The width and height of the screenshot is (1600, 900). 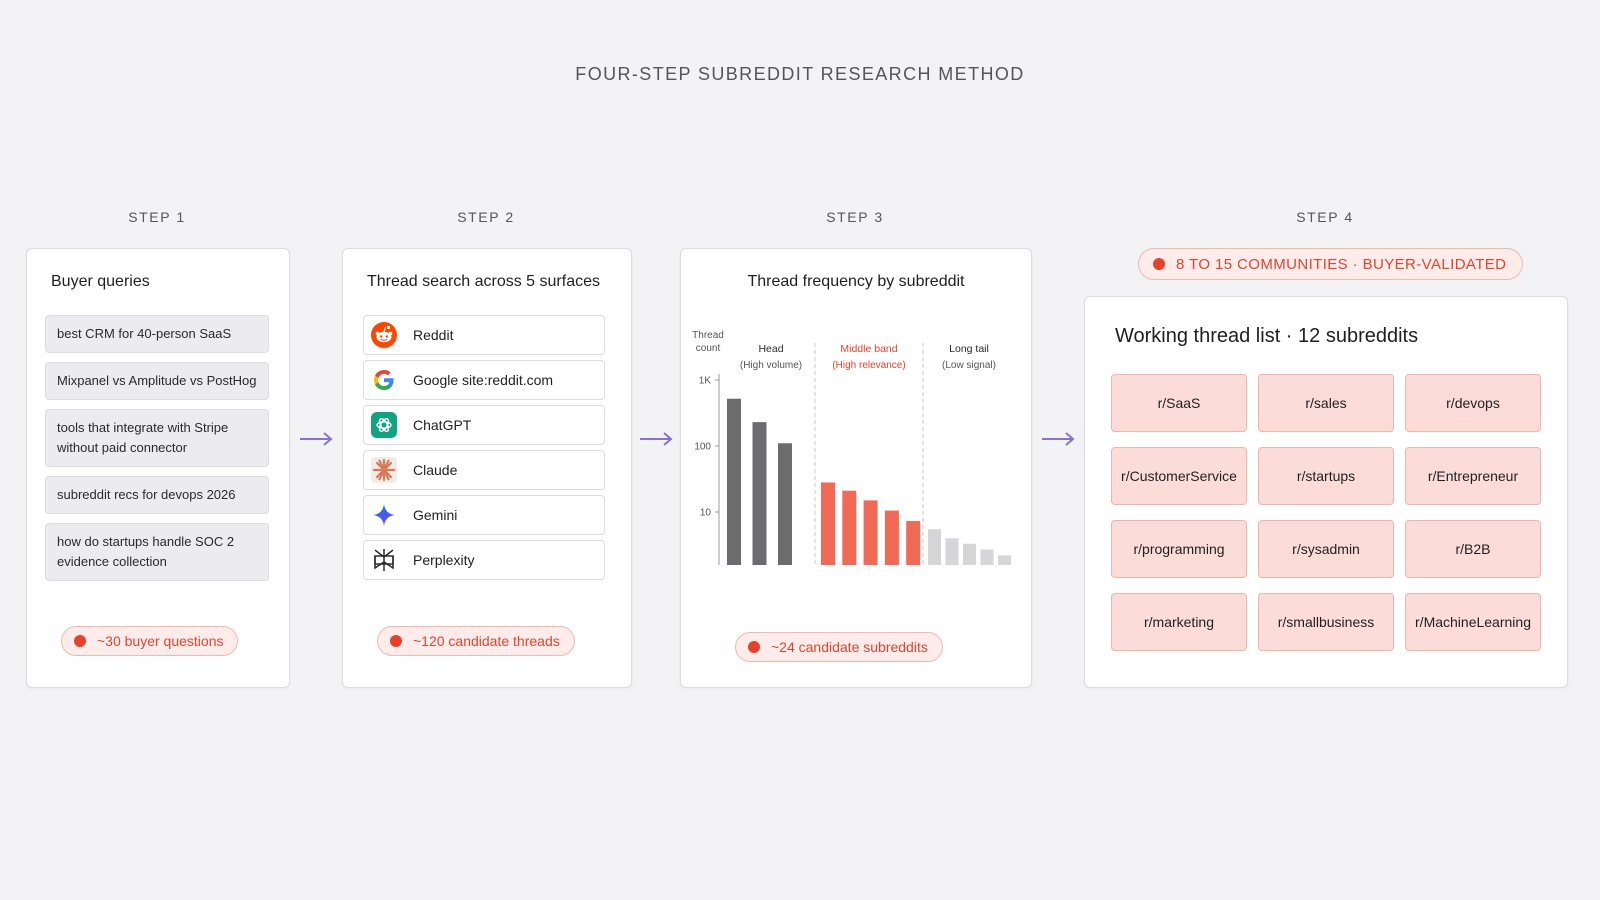 I want to click on candidate-subreddits-pill: ~24 candidate subreddits, so click(x=839, y=647).